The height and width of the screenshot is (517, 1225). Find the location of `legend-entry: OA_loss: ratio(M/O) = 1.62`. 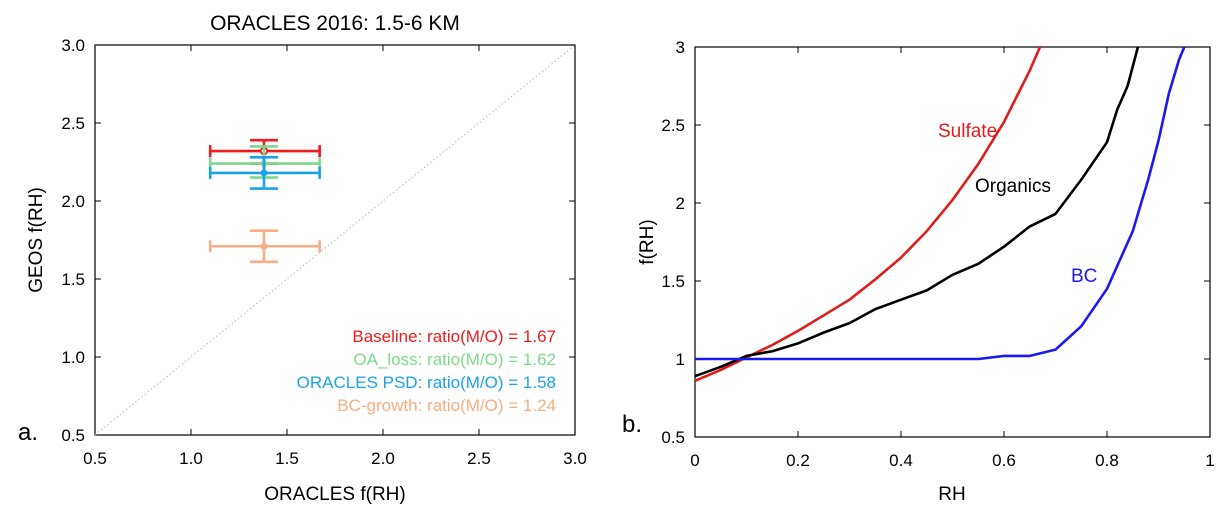

legend-entry: OA_loss: ratio(M/O) = 1.62 is located at coordinates (454, 359).